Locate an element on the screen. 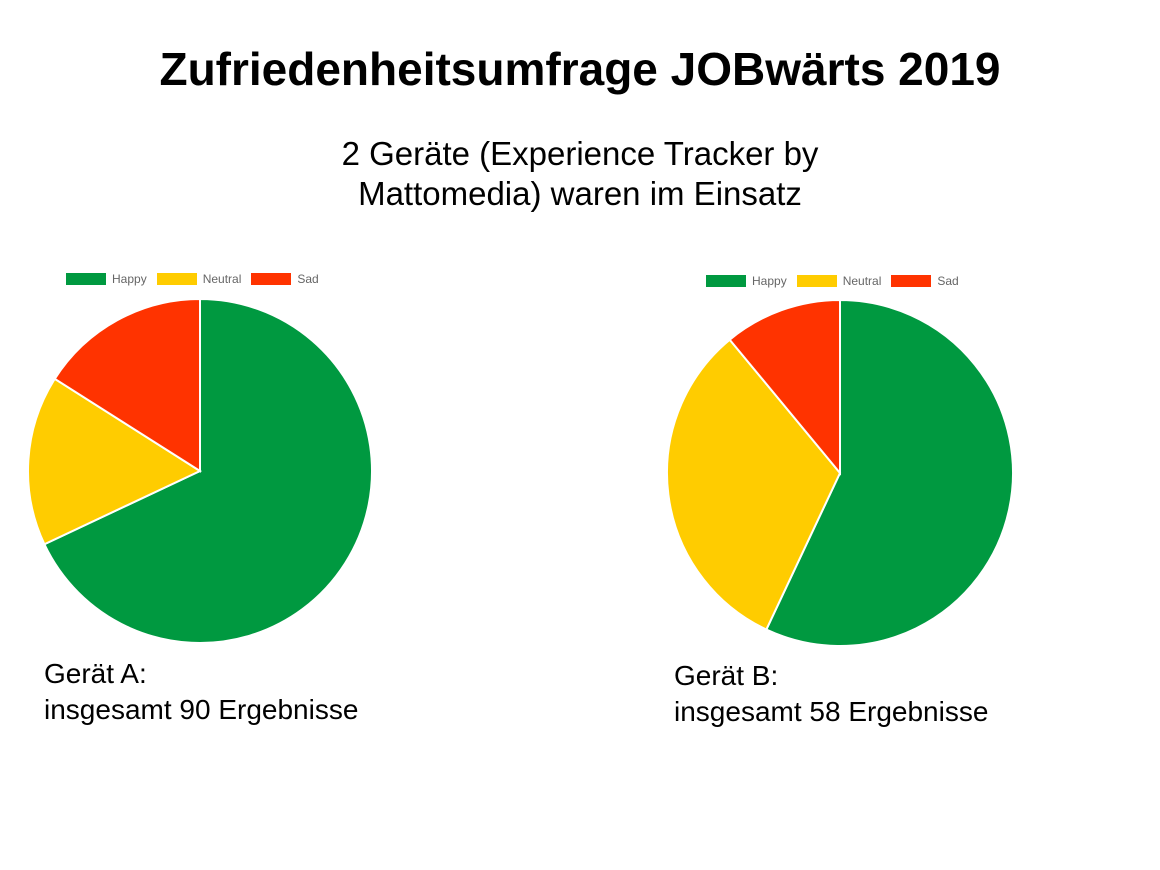  caption-a-line-2: insgesamt 90 Ergebnisse is located at coordinates (201, 709).